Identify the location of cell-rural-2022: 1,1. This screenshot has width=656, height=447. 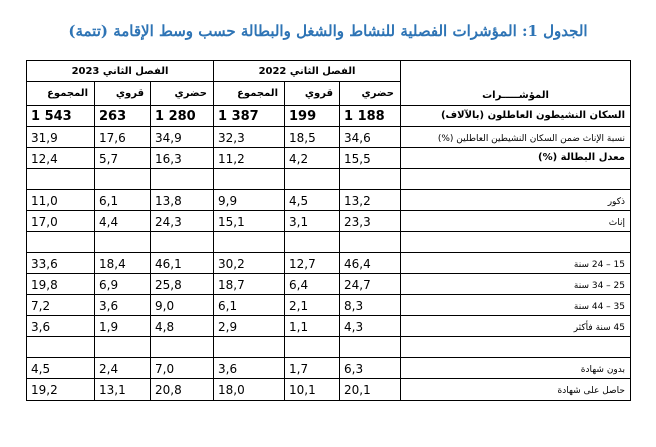
(312, 326).